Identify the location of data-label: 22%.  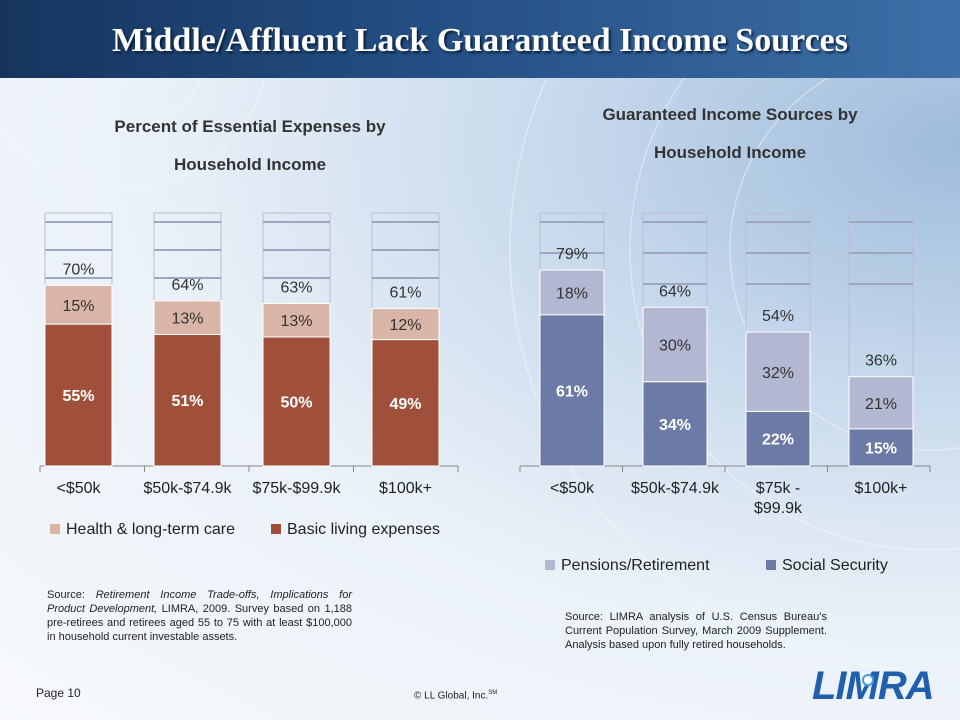
(778, 440).